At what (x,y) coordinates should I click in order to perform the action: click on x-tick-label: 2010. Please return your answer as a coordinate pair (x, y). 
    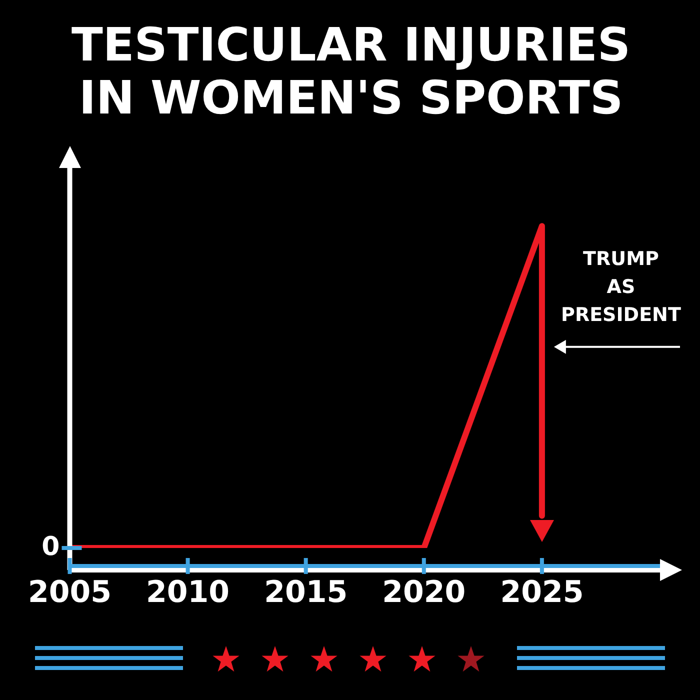
    Looking at the image, I should click on (188, 592).